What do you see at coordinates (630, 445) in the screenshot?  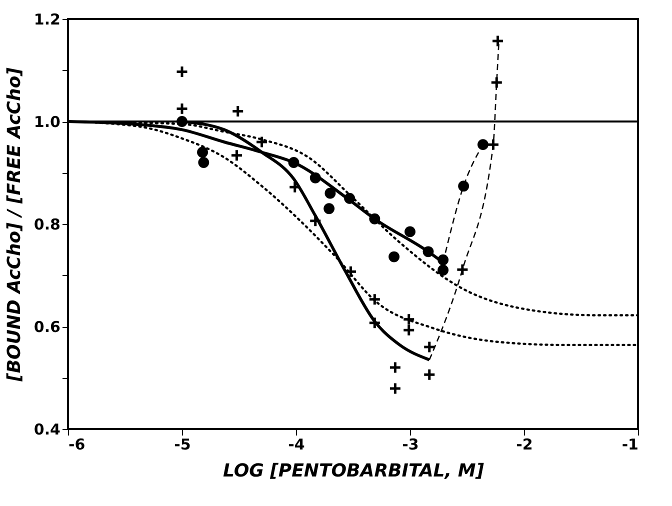 I see `x-tick-label: -1` at bounding box center [630, 445].